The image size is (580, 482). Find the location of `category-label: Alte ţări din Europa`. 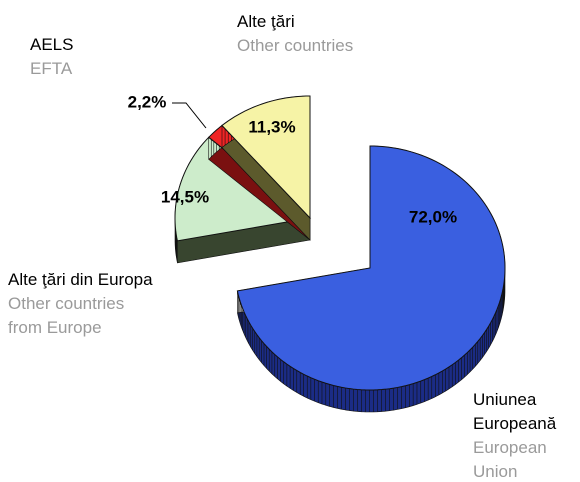

category-label: Alte ţări din Europa is located at coordinates (80, 279).